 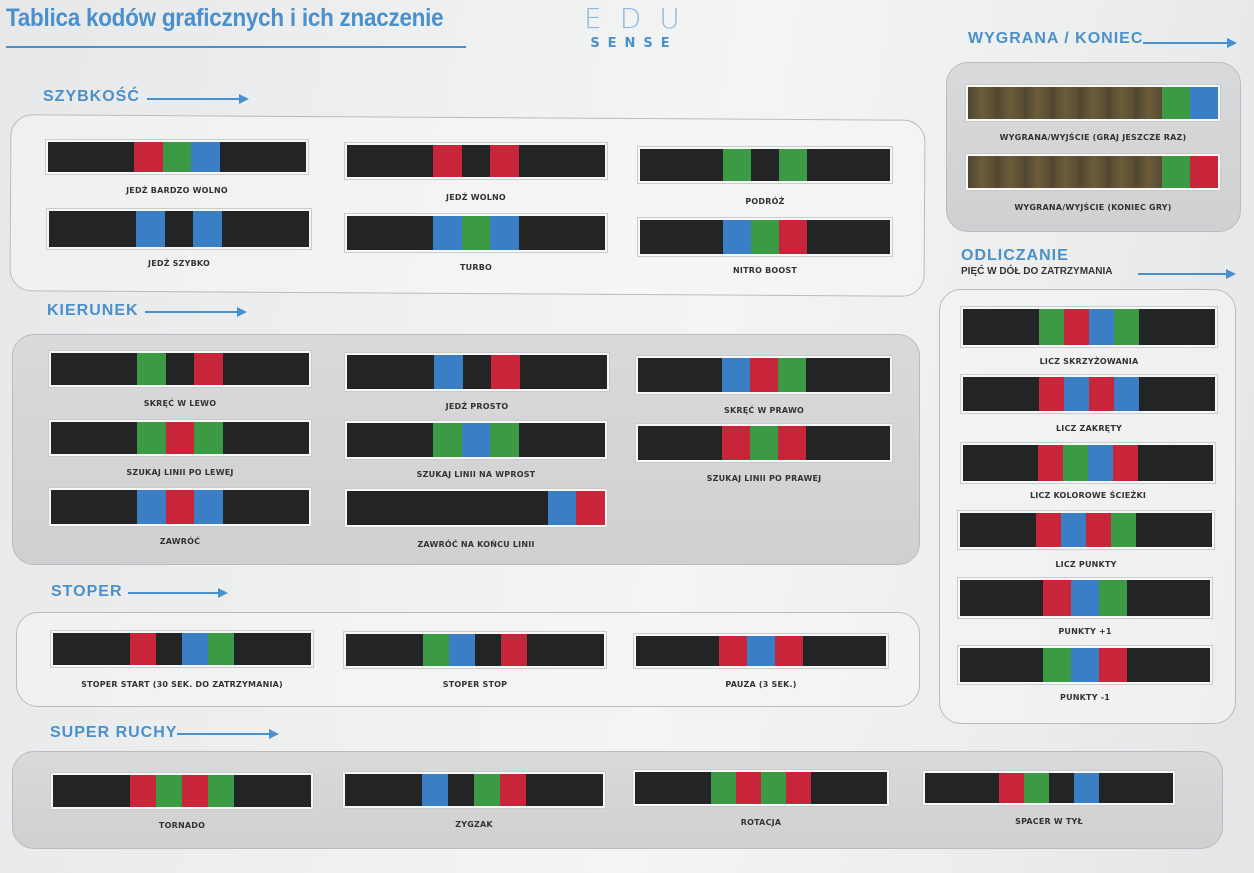 I want to click on code-label: SKRĘĆ W PRAWO, so click(x=764, y=410).